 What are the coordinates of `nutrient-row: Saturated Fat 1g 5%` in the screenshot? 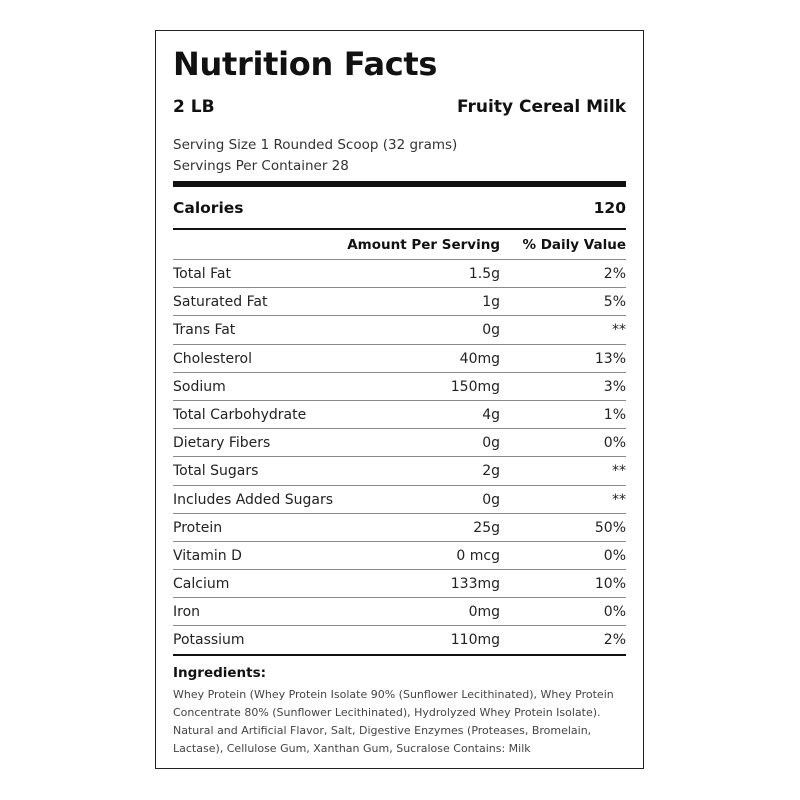 It's located at (399, 301).